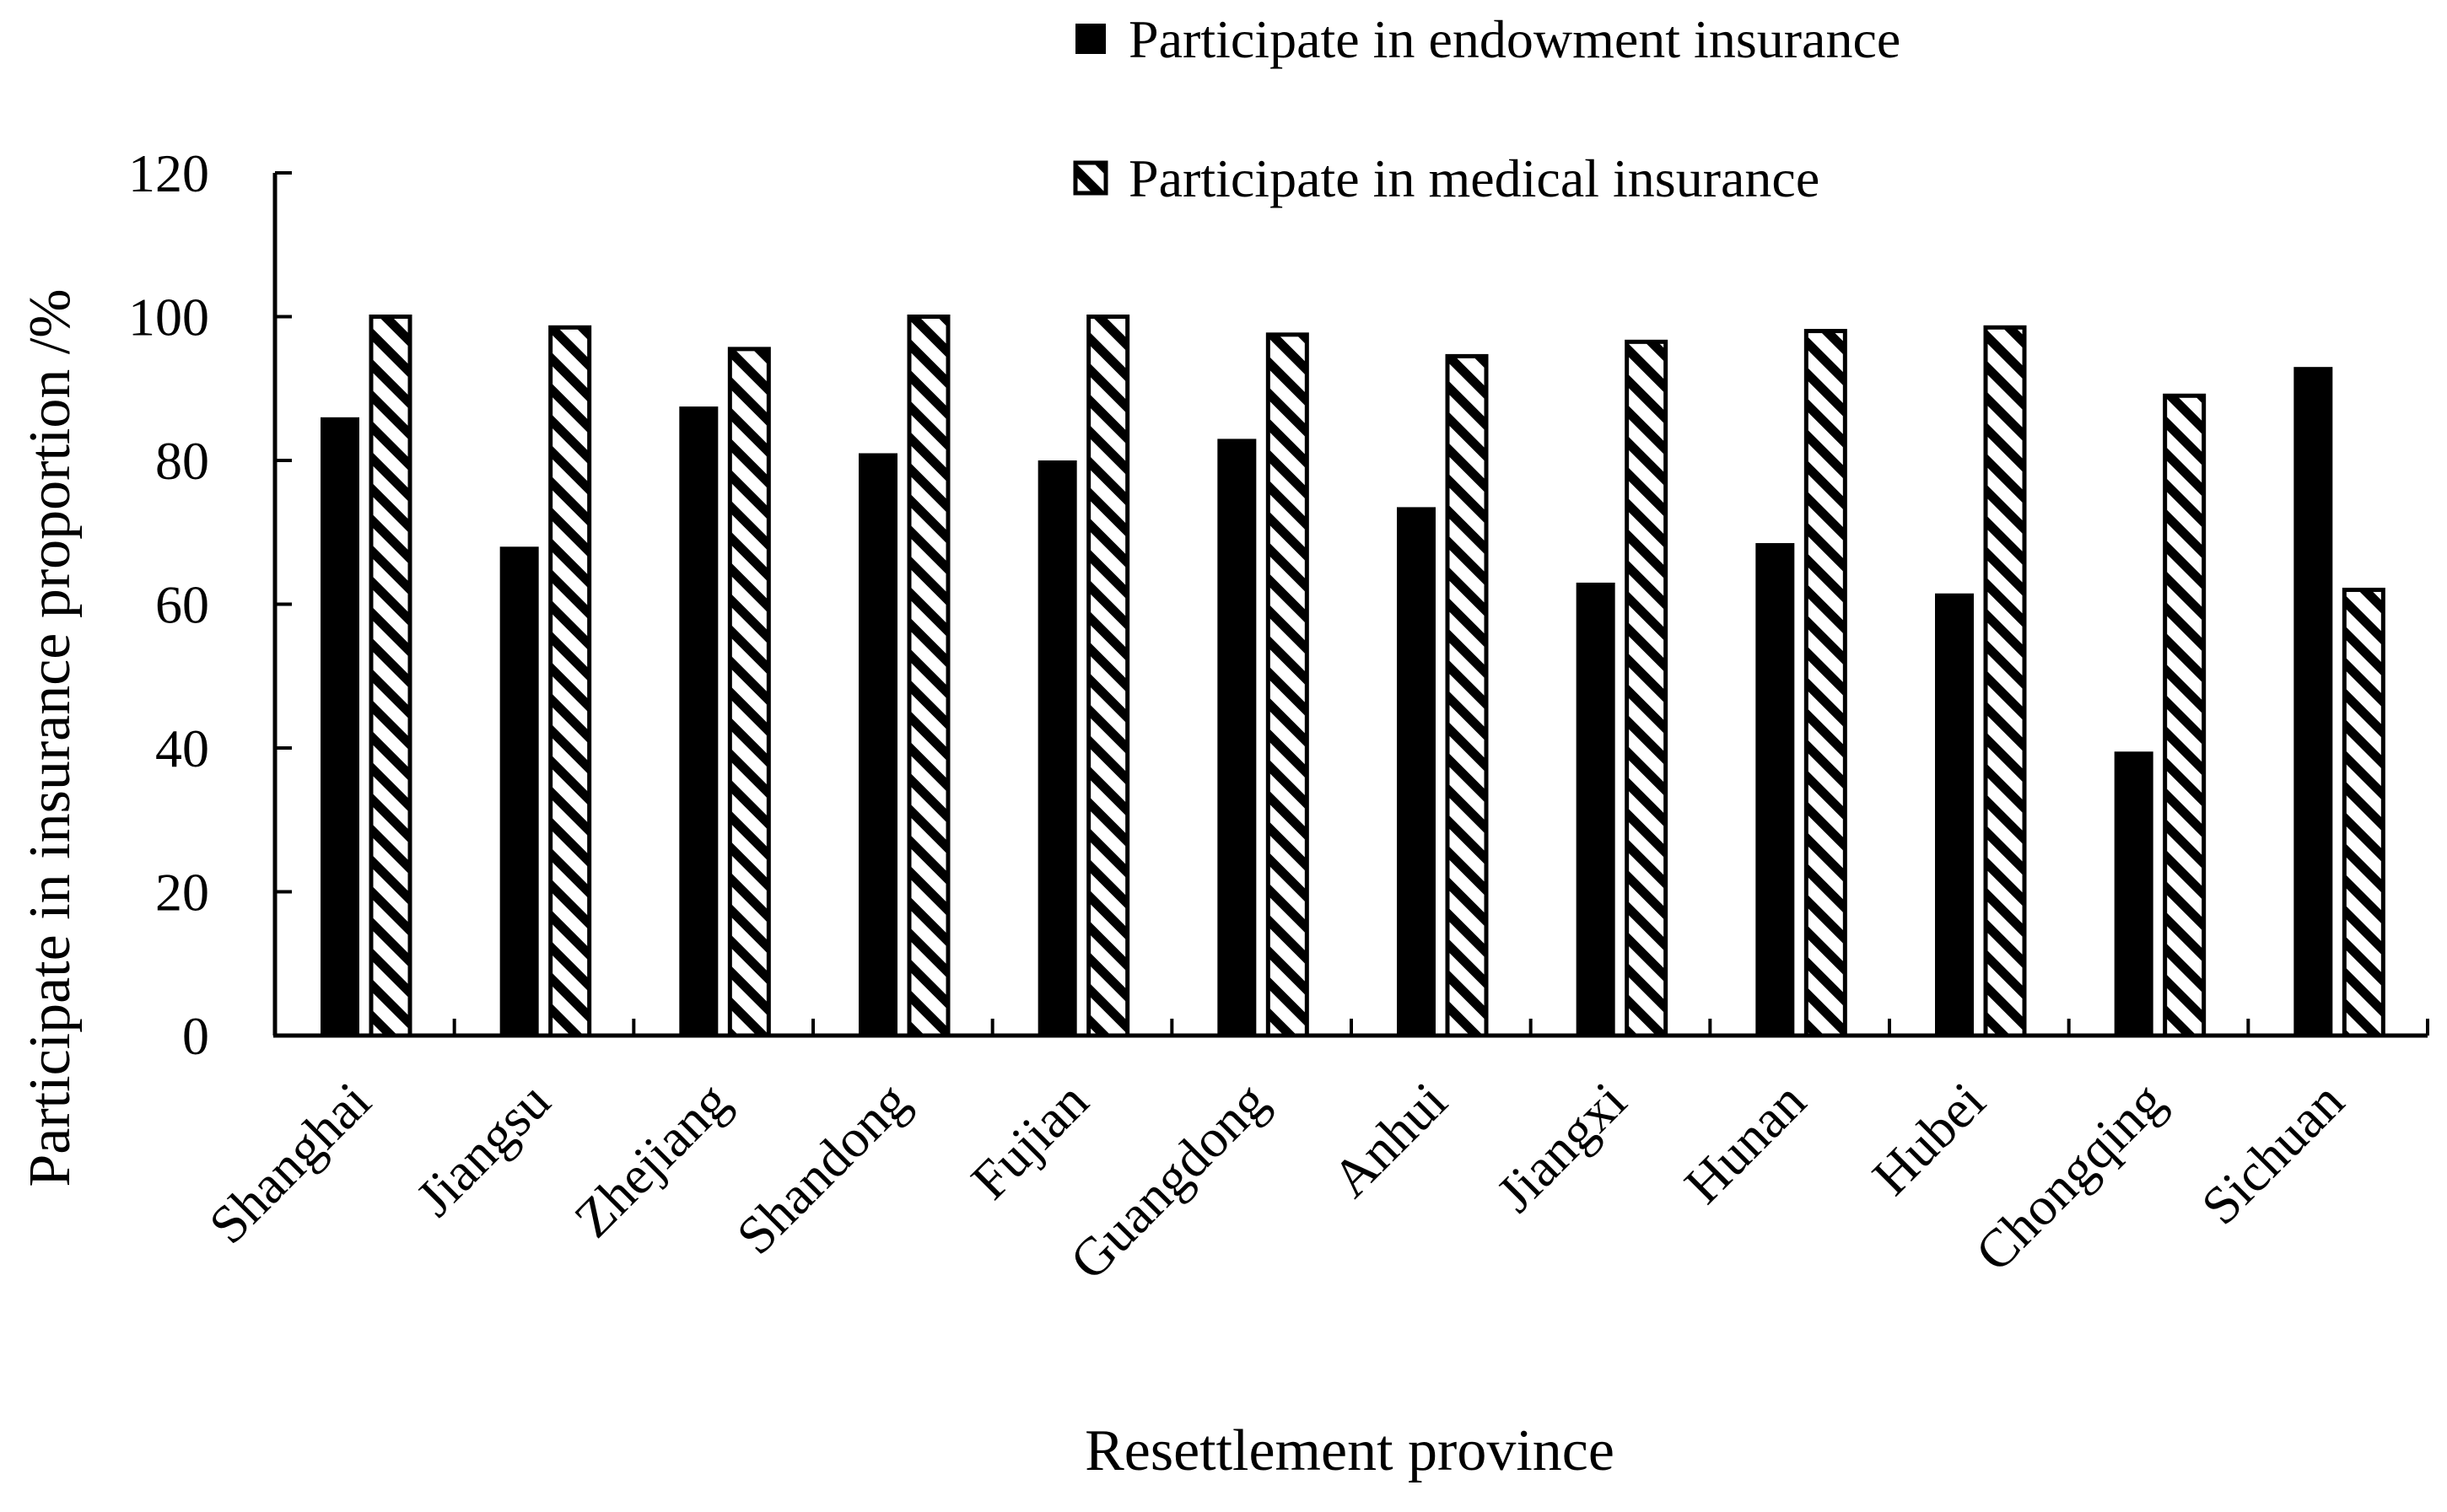  What do you see at coordinates (1929, 1139) in the screenshot?
I see `x-category-label: Hubei` at bounding box center [1929, 1139].